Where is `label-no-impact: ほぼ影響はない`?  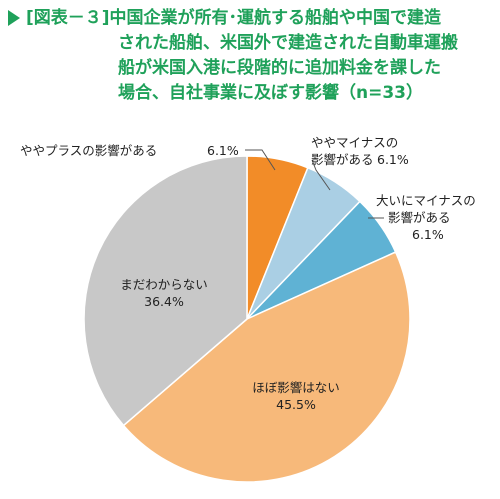 label-no-impact: ほぼ影響はない is located at coordinates (296, 387).